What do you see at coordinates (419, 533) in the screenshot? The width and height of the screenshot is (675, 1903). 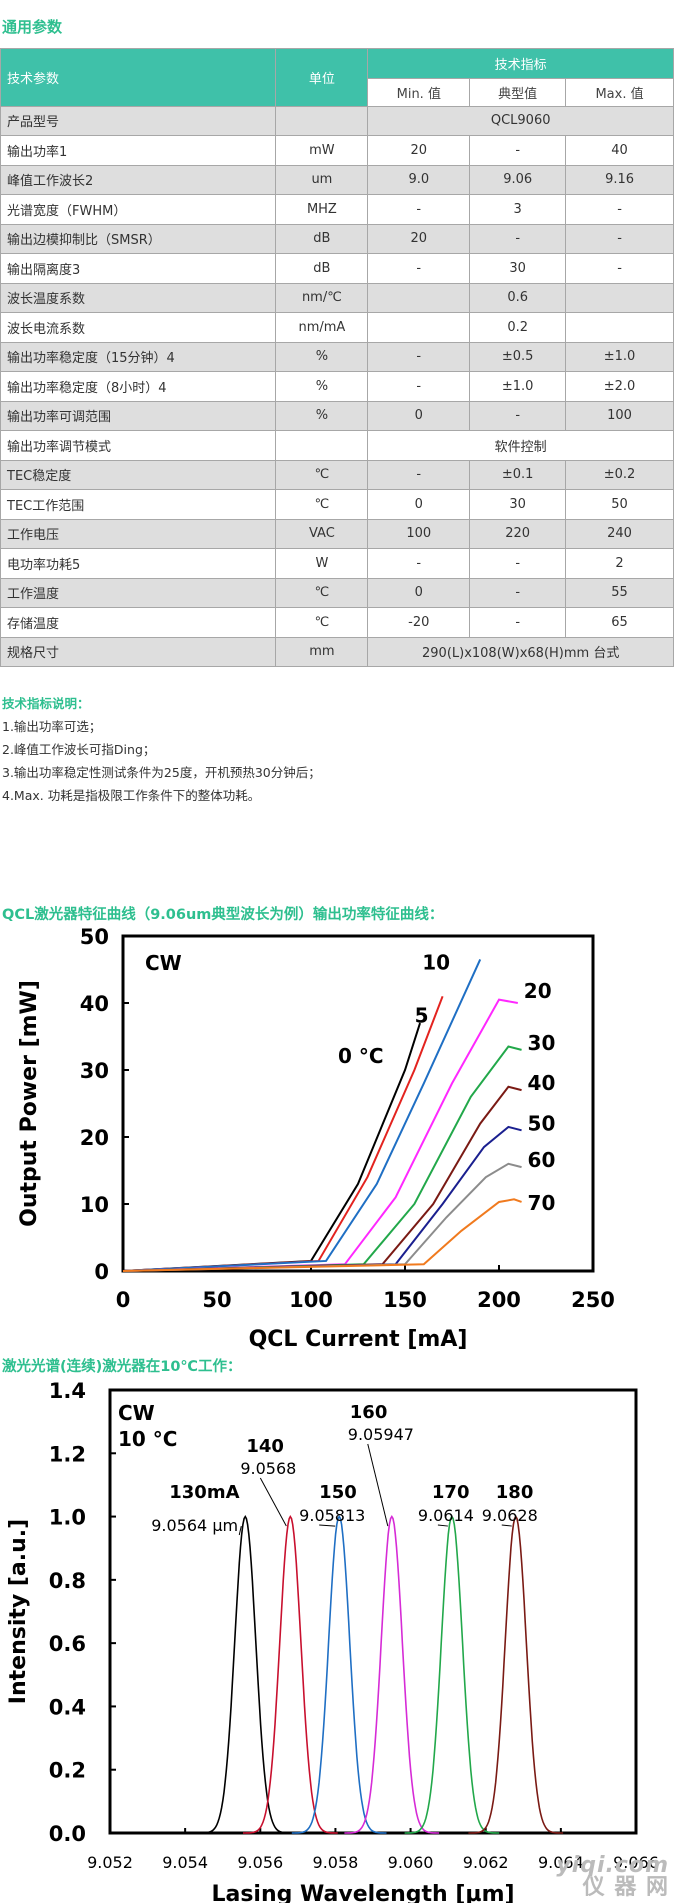 I see `param-min: 100` at bounding box center [419, 533].